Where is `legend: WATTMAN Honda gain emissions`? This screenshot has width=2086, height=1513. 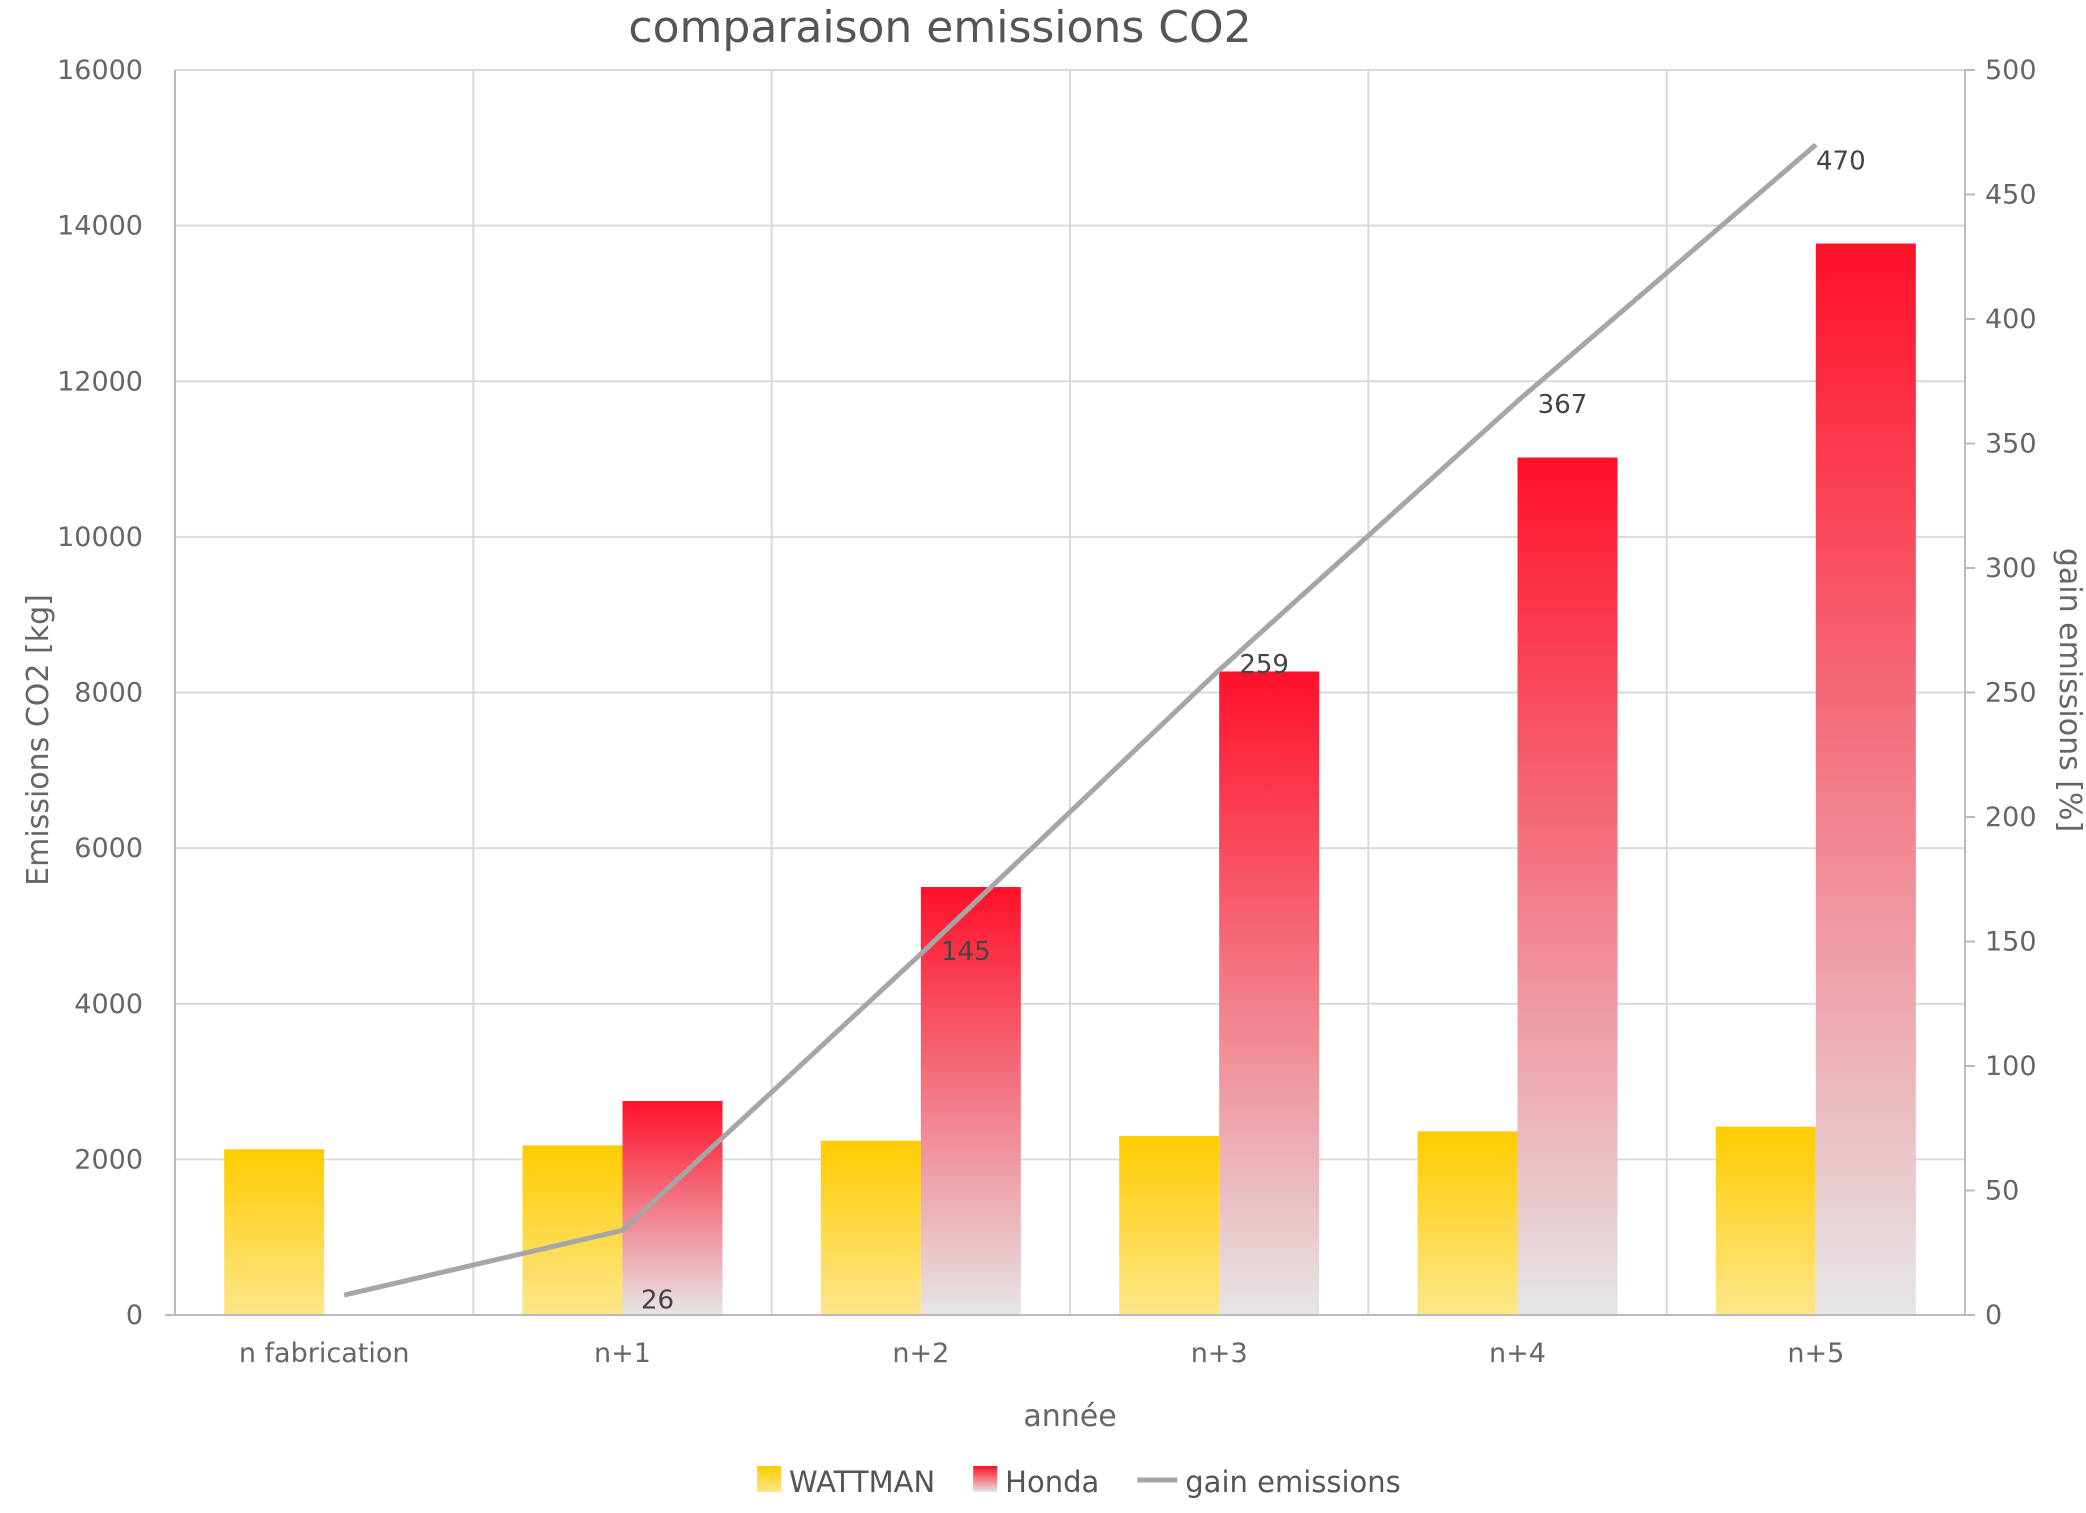 legend: WATTMAN Honda gain emissions is located at coordinates (1079, 1482).